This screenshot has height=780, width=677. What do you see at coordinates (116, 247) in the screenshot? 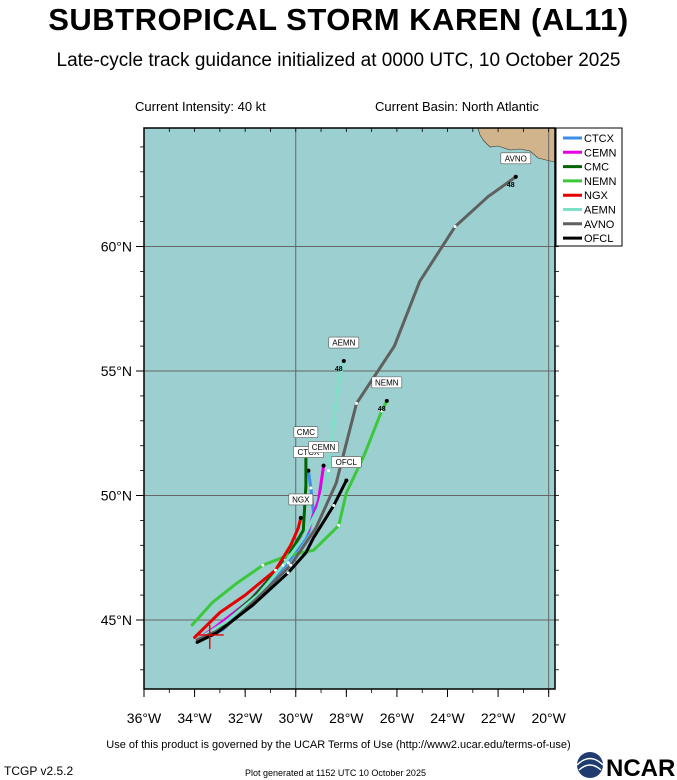
I see `lat-tick-label: 60°N` at bounding box center [116, 247].